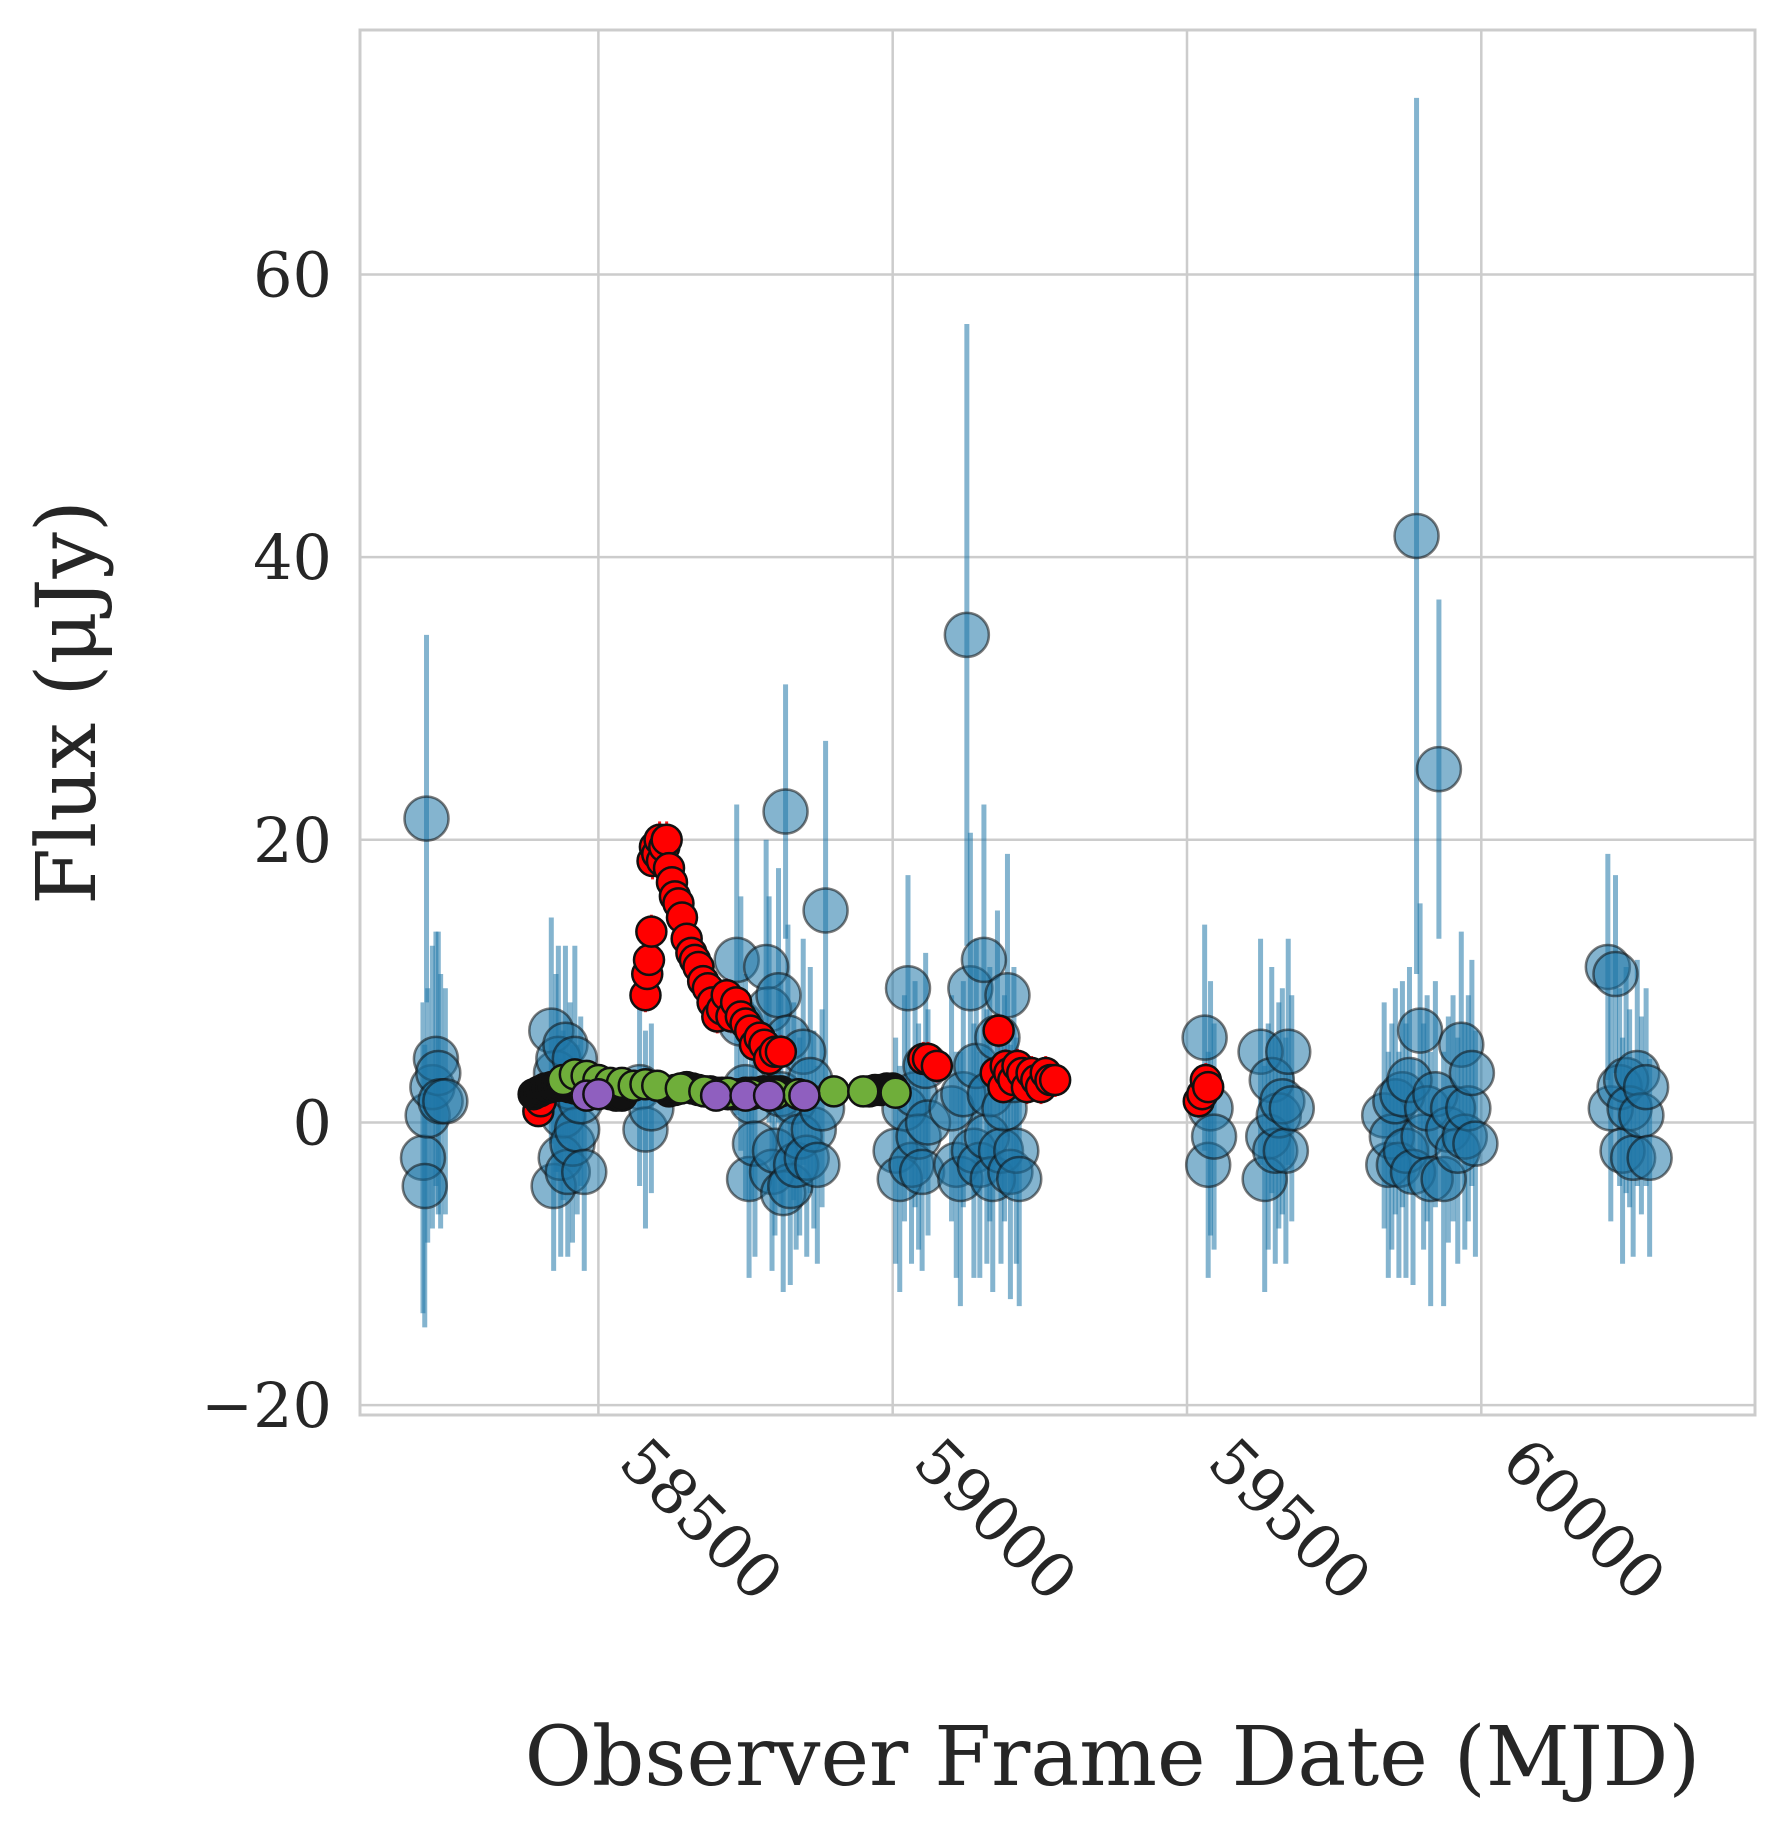 This screenshot has height=1837, width=1783. Describe the element at coordinates (1584, 1519) in the screenshot. I see `x-tick-label: 60000` at that location.